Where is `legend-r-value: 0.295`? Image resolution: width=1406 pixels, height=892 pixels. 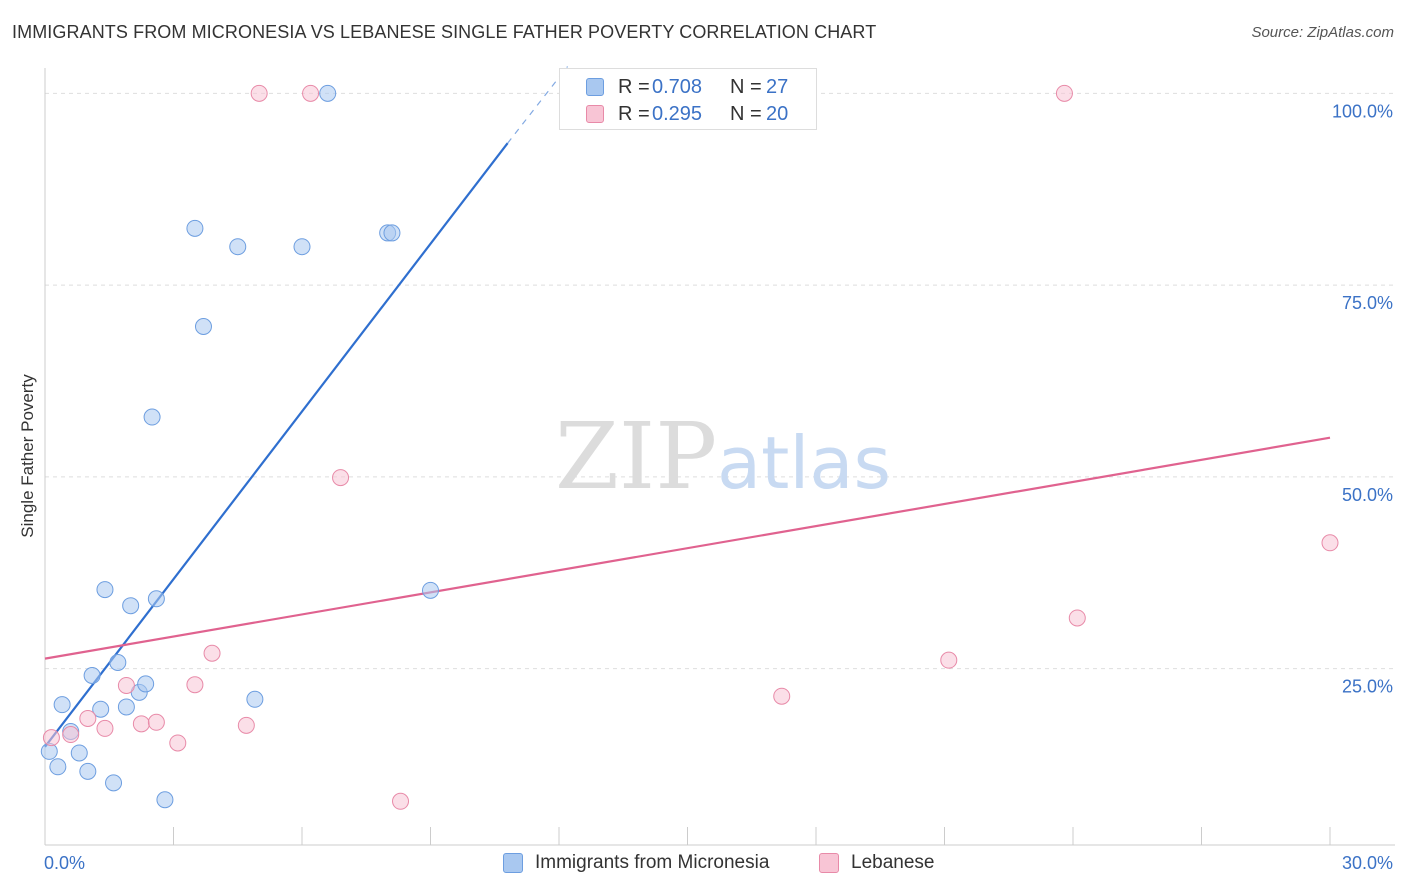 legend-r-value: 0.295 is located at coordinates (677, 113).